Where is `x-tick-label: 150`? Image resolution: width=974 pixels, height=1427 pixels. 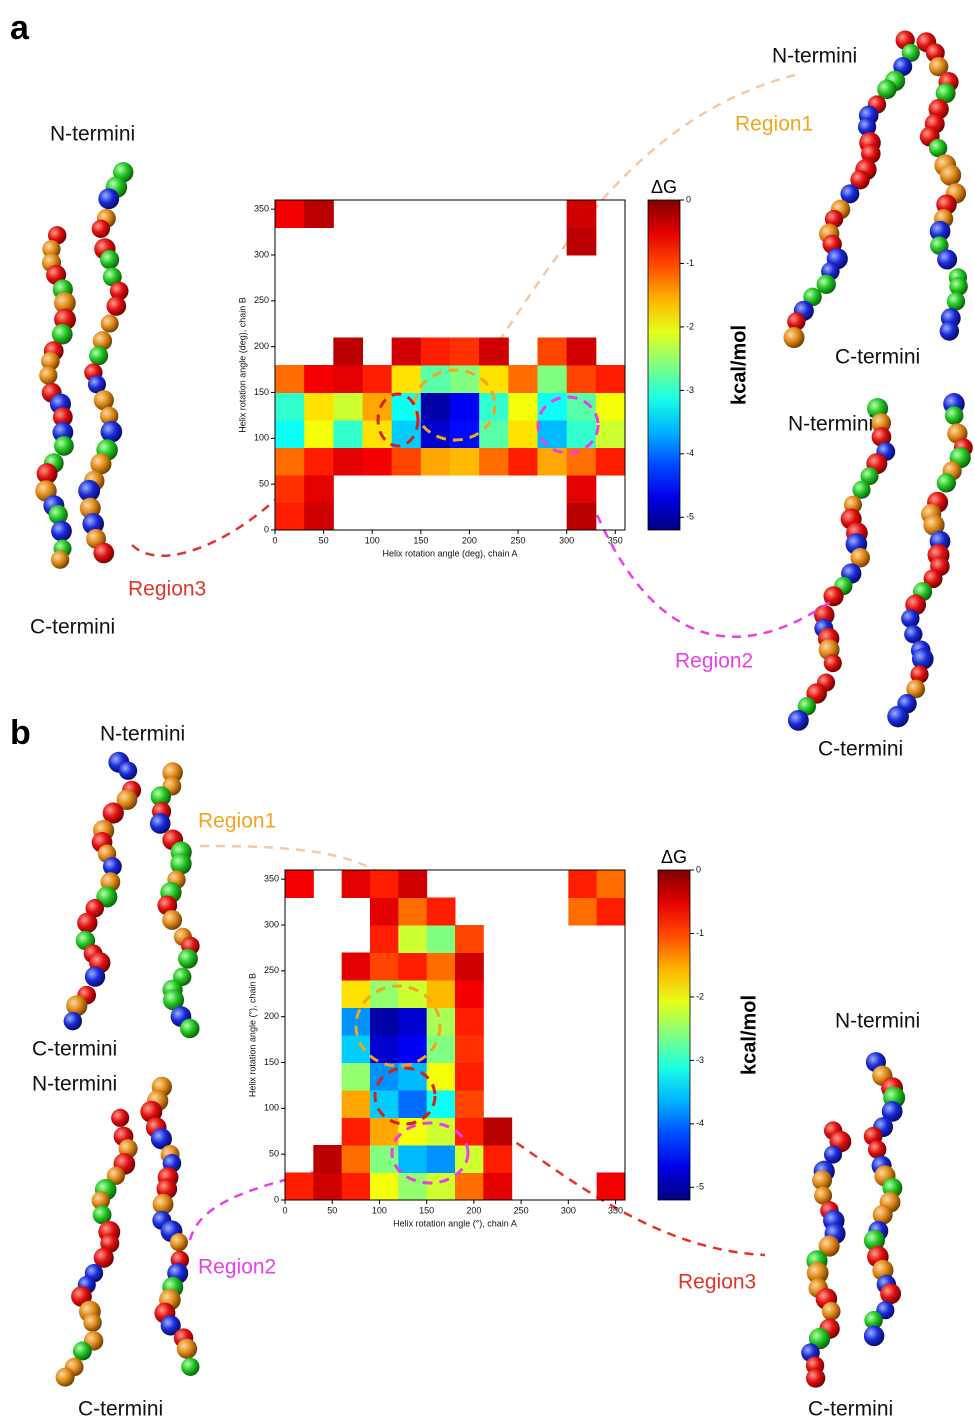
x-tick-label: 150 is located at coordinates (426, 1210).